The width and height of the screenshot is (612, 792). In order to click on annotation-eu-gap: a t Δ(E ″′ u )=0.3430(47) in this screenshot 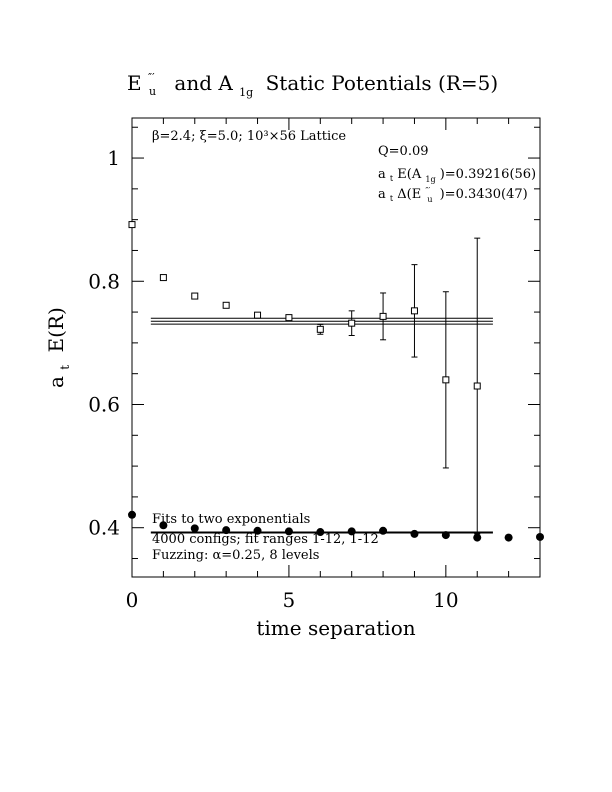, I will do `click(453, 194)`.